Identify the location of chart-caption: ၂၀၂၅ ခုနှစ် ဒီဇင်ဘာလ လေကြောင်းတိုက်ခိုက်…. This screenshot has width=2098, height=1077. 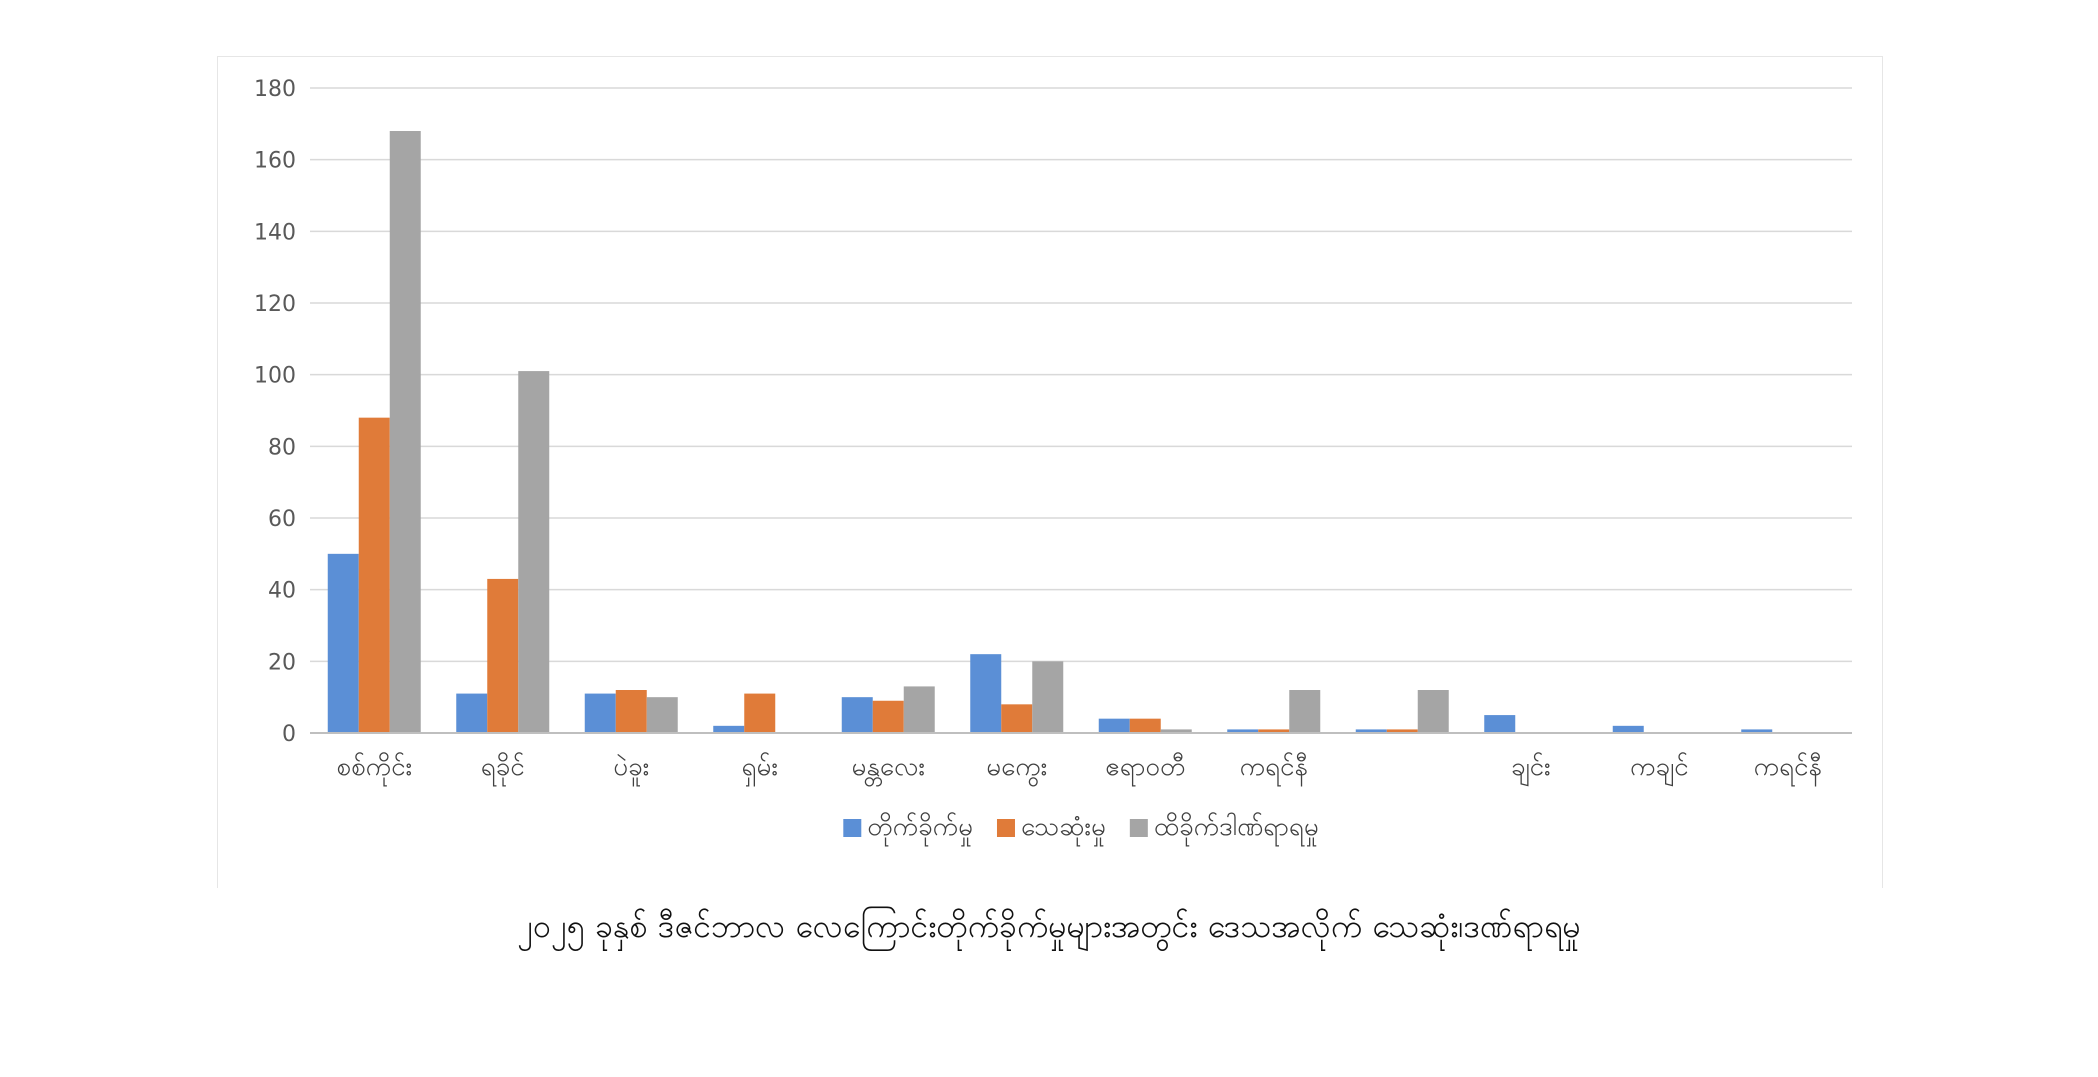
(1049, 926).